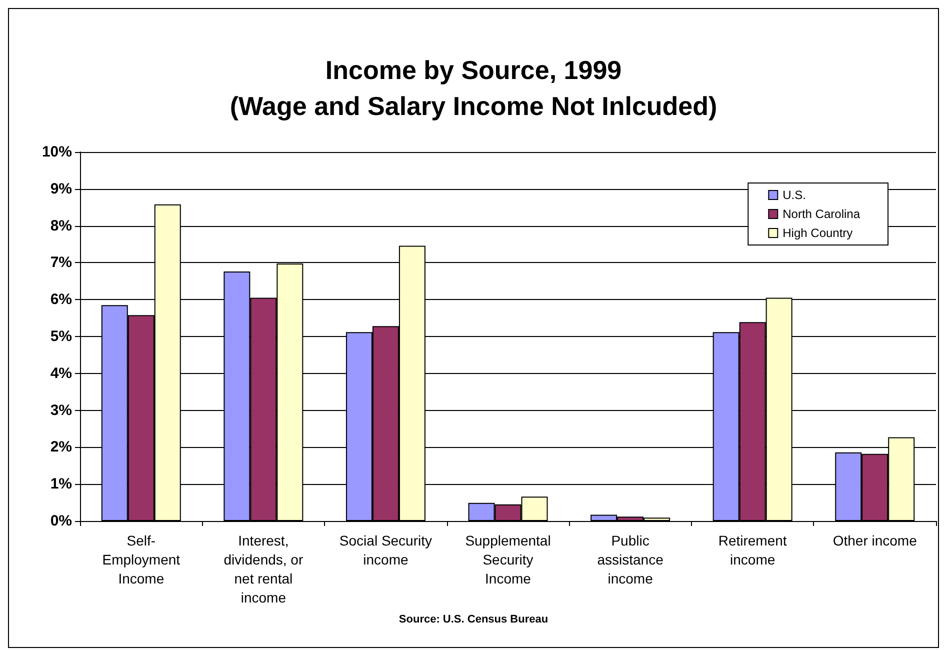 The height and width of the screenshot is (650, 948). I want to click on y-tick-label: 8%, so click(61, 225).